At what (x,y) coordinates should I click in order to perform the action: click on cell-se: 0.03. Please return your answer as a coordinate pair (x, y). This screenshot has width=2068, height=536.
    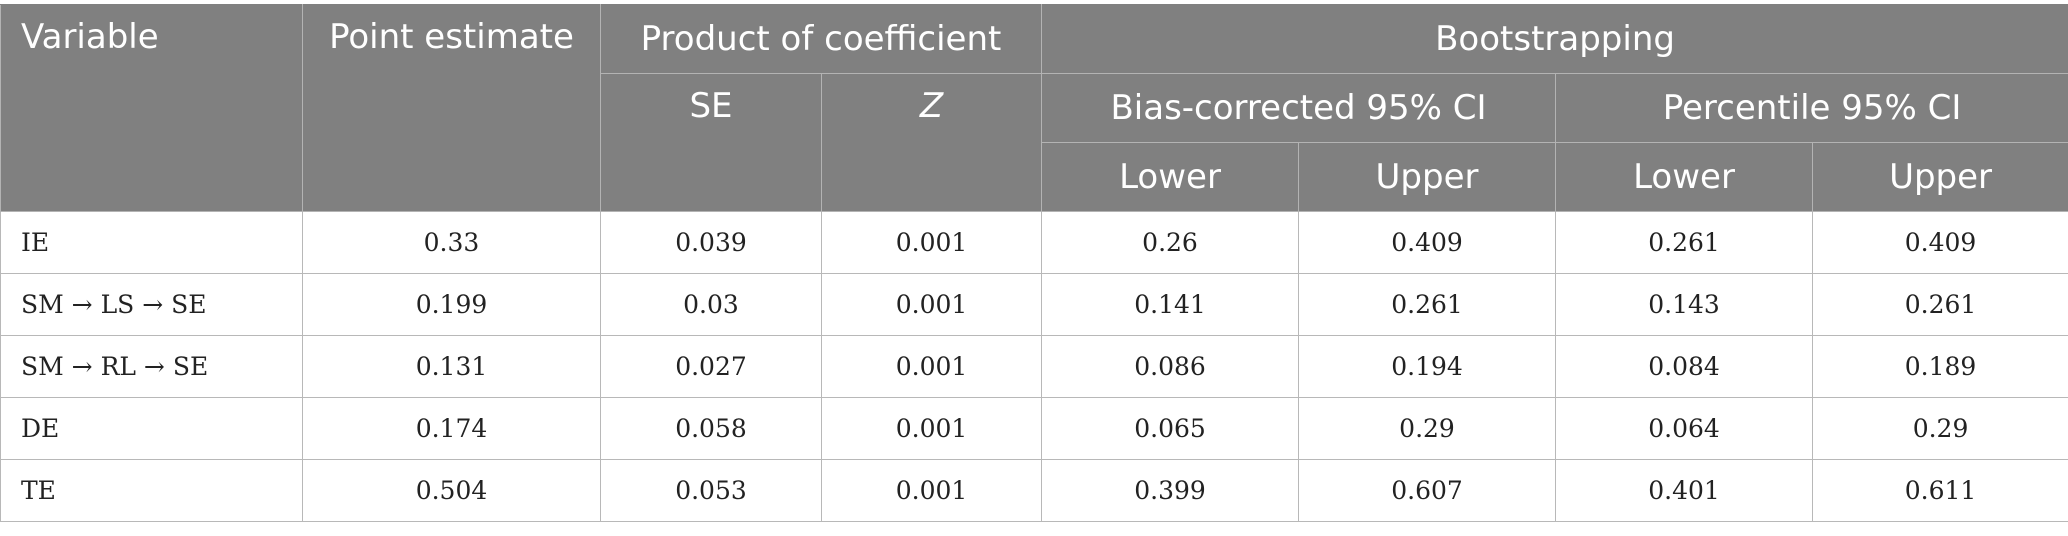
    Looking at the image, I should click on (711, 304).